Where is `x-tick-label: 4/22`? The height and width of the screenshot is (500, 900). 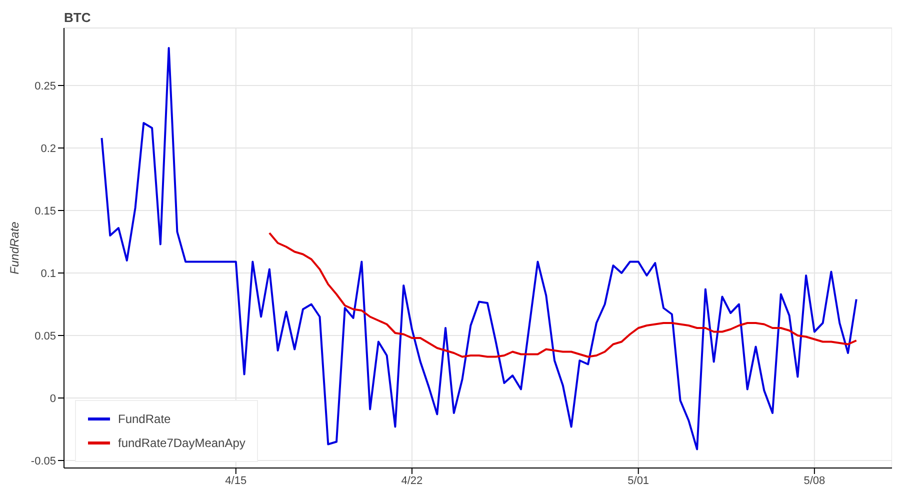 x-tick-label: 4/22 is located at coordinates (412, 480).